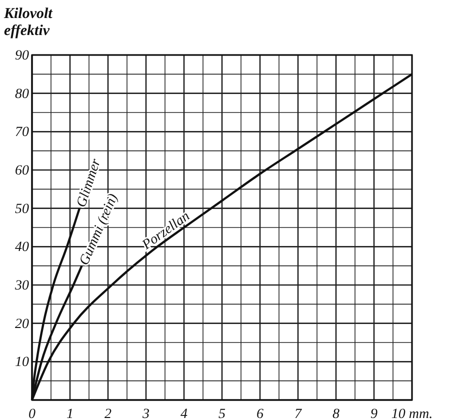 The image size is (449, 420). Describe the element at coordinates (22, 362) in the screenshot. I see `y-tick-label: 10` at that location.